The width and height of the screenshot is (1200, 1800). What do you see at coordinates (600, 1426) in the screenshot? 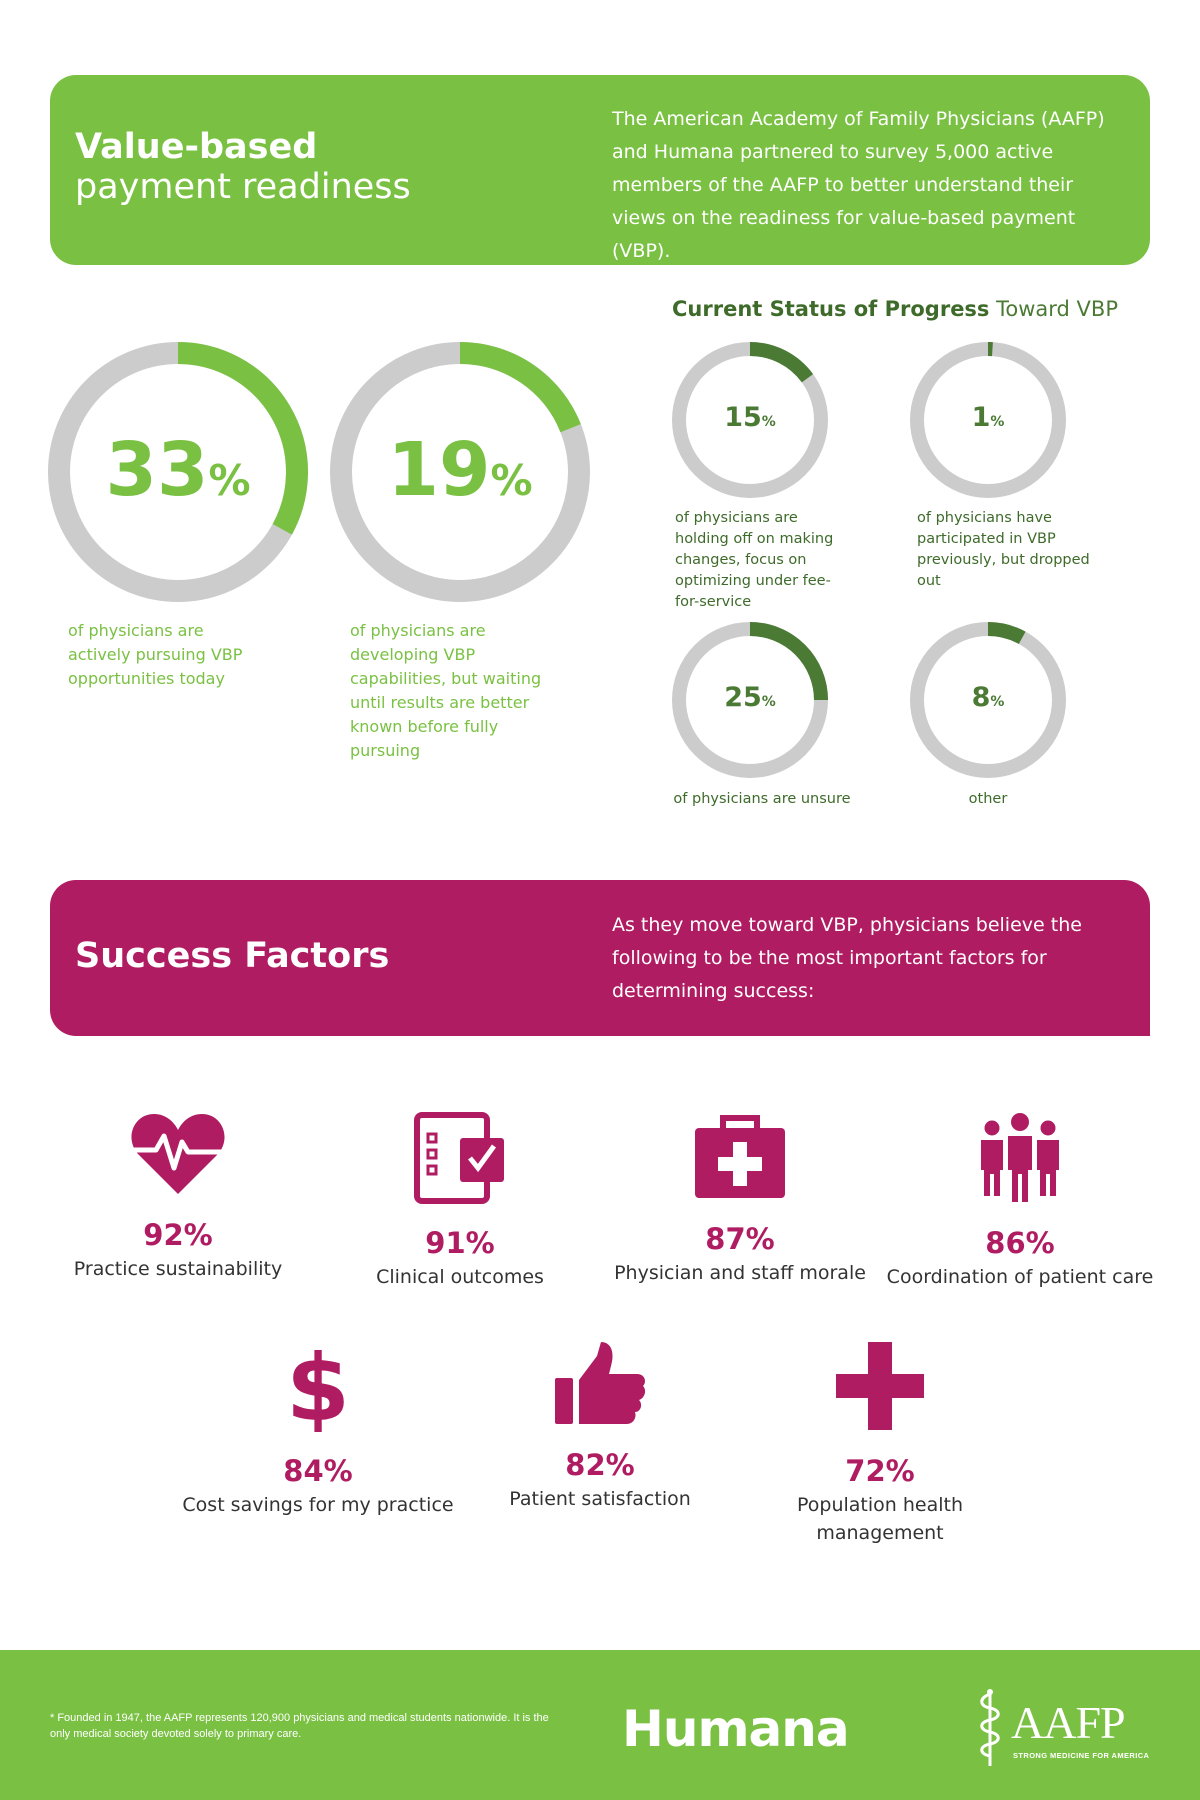
I see `factor-item-patient-satisfaction: 82% Patient satisfaction` at bounding box center [600, 1426].